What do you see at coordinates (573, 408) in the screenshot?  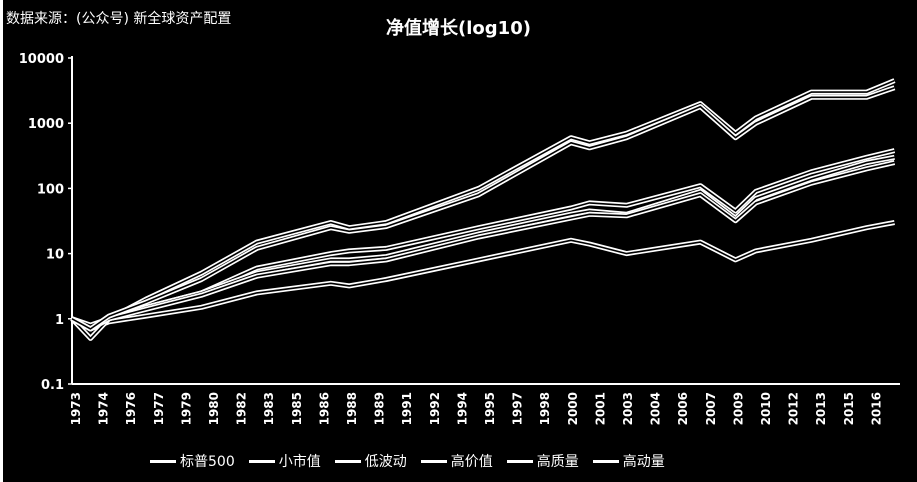 I see `x-tick-label: 2000` at bounding box center [573, 408].